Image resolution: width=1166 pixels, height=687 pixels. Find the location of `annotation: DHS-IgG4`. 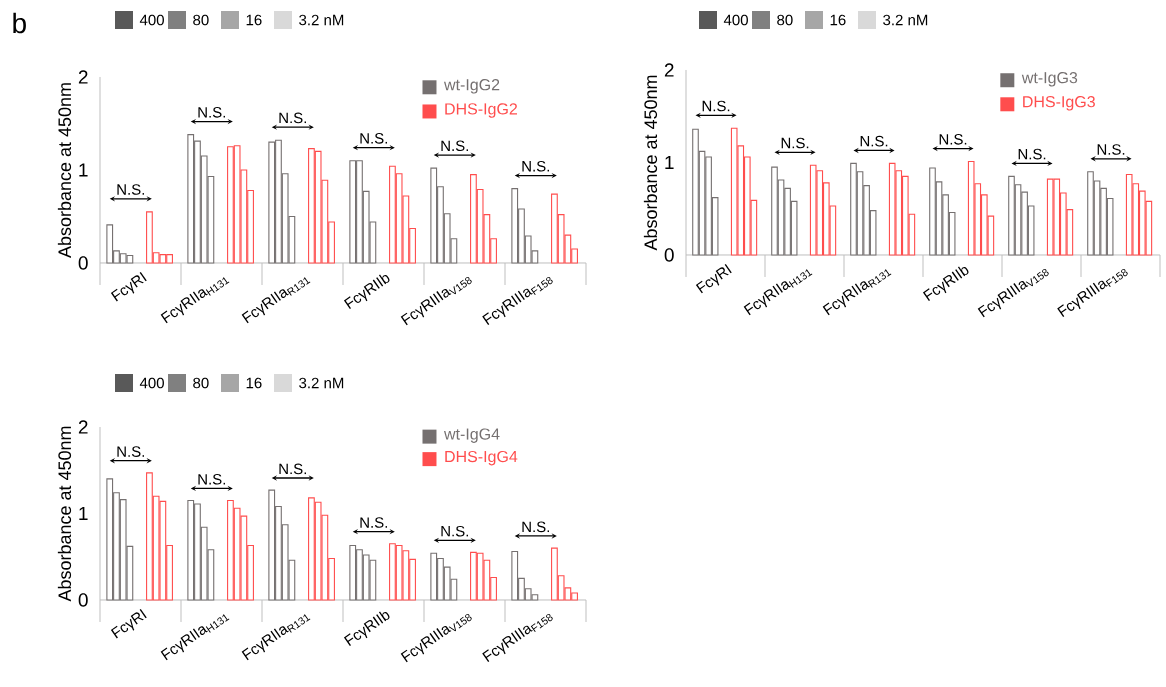

annotation: DHS-IgG4 is located at coordinates (481, 458).